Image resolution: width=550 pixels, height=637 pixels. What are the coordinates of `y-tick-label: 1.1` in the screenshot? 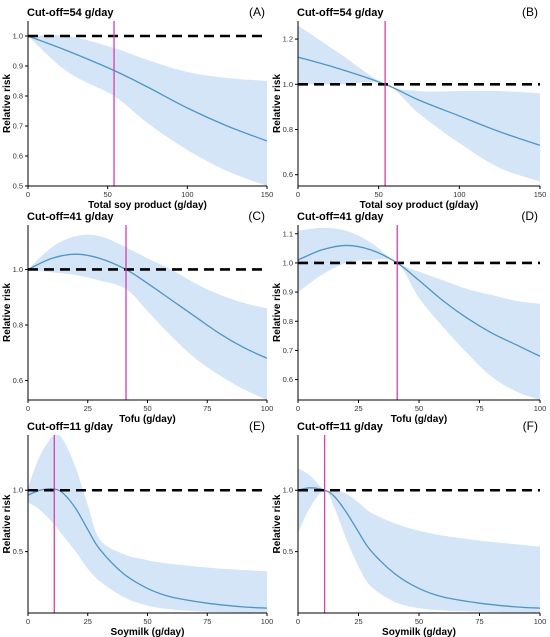 It's located at (288, 233).